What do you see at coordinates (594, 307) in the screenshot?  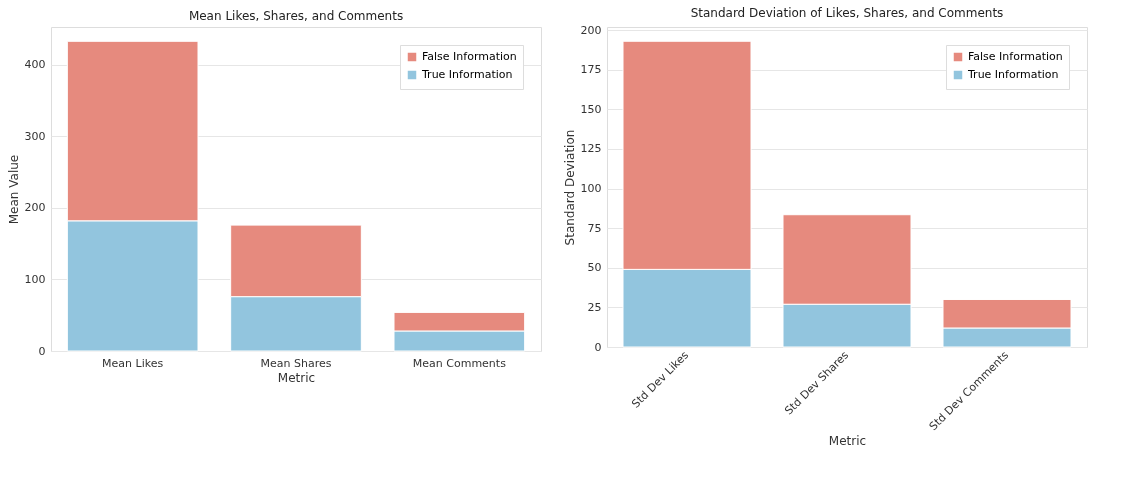 I see `y-tick-label: 25` at bounding box center [594, 307].